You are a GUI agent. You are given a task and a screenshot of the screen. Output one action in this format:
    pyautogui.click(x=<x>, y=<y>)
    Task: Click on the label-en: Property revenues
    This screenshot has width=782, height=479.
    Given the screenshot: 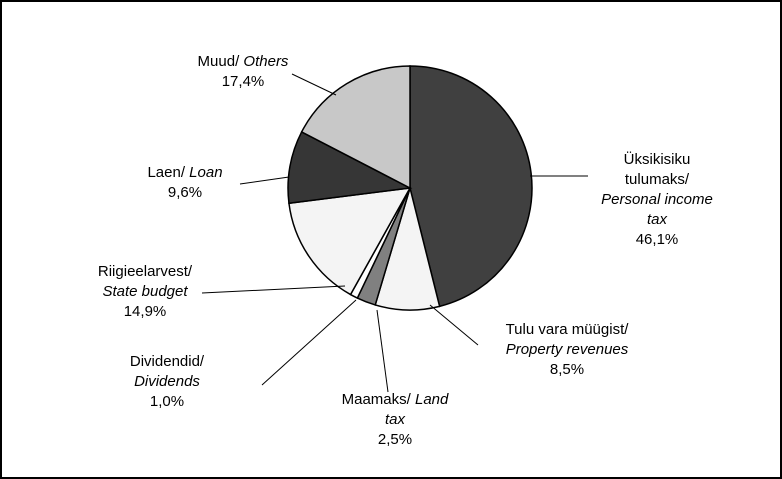 What is the action you would take?
    pyautogui.click(x=567, y=349)
    